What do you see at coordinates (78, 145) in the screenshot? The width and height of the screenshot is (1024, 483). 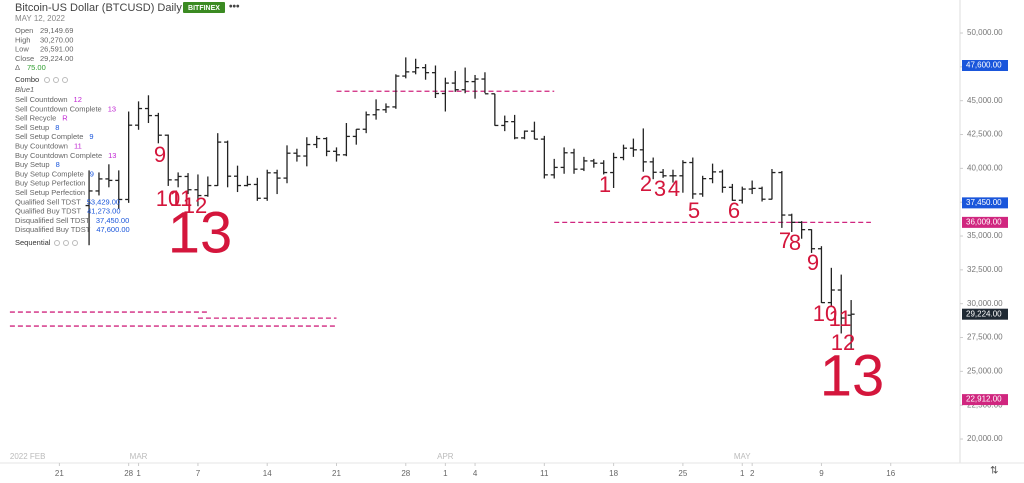 I see `indicator-value: 11` at bounding box center [78, 145].